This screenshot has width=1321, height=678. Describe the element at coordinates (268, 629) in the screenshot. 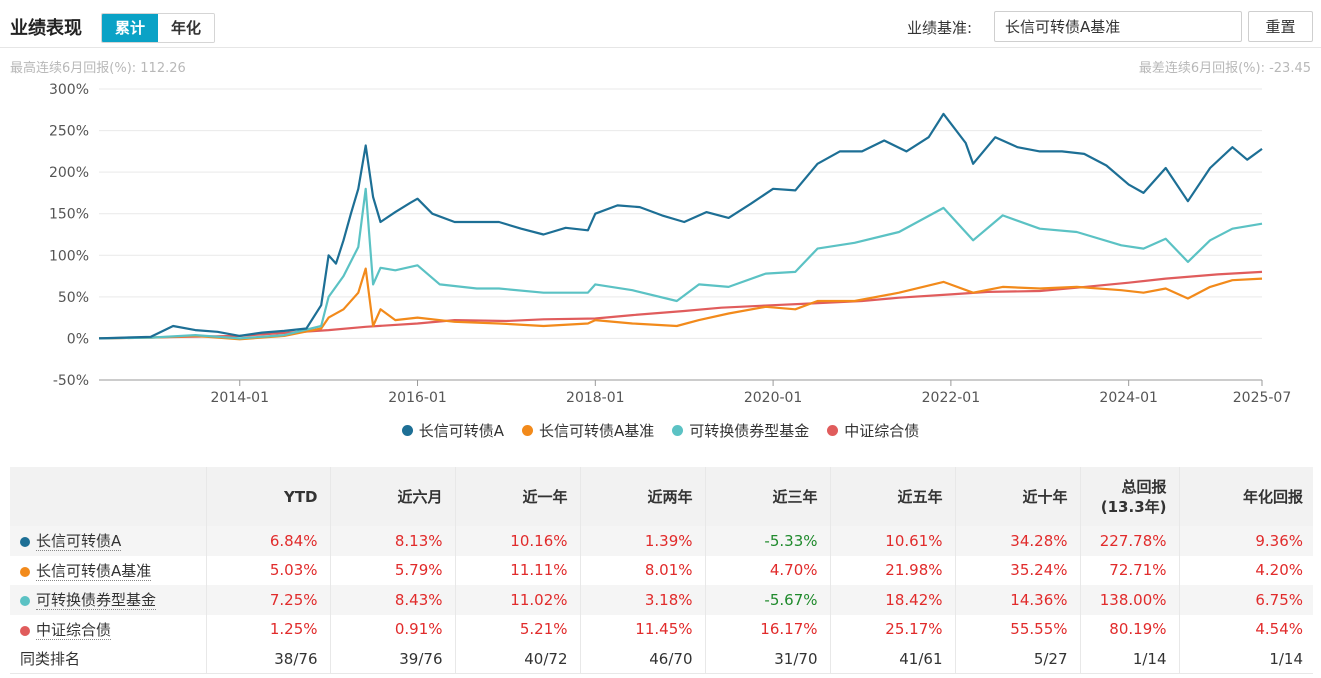

I see `value-cell: 1.25%` at that location.